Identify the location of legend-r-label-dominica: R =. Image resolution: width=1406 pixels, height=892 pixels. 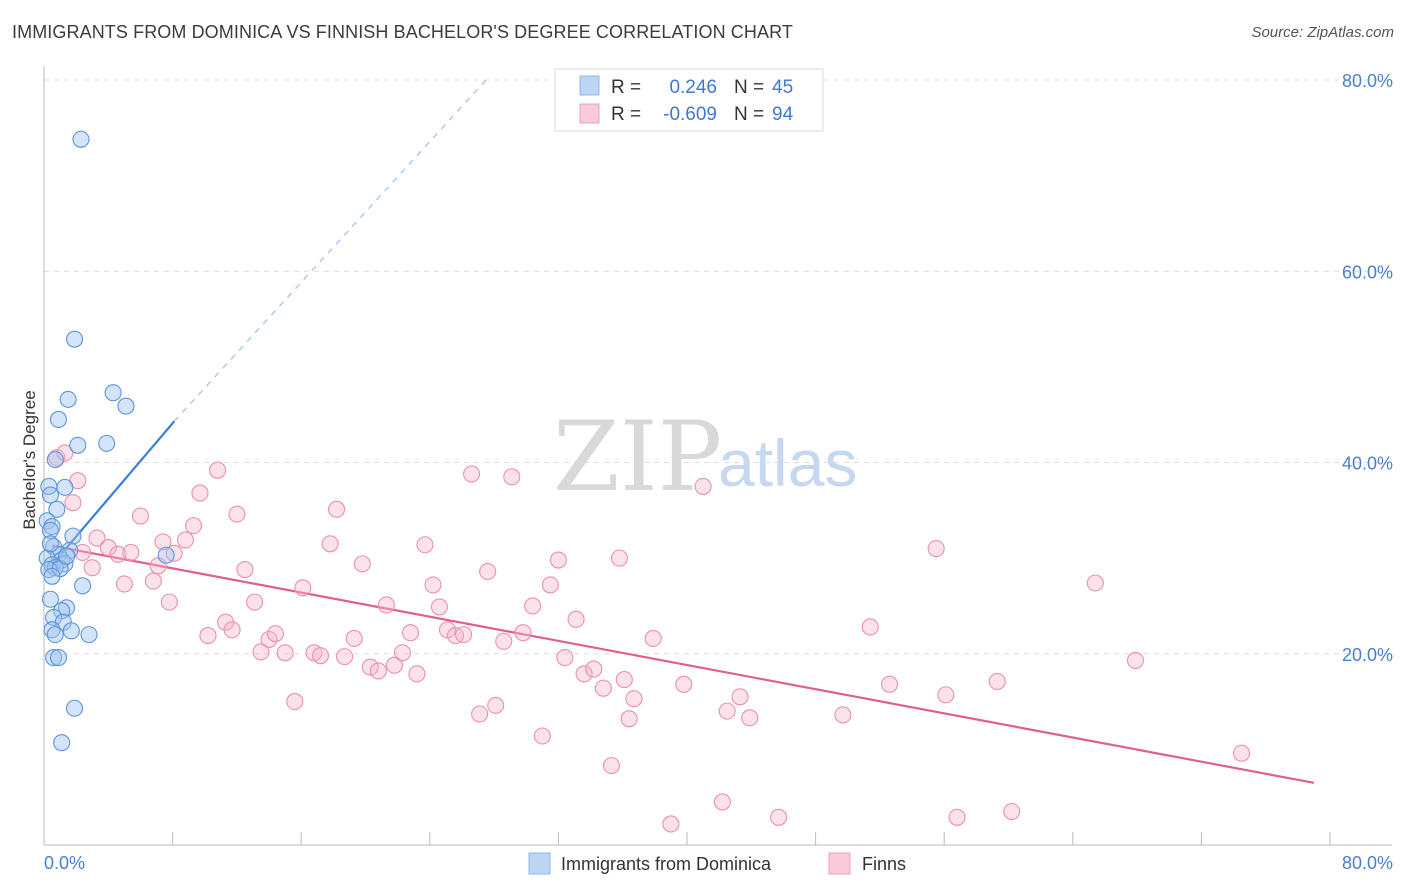
(626, 87).